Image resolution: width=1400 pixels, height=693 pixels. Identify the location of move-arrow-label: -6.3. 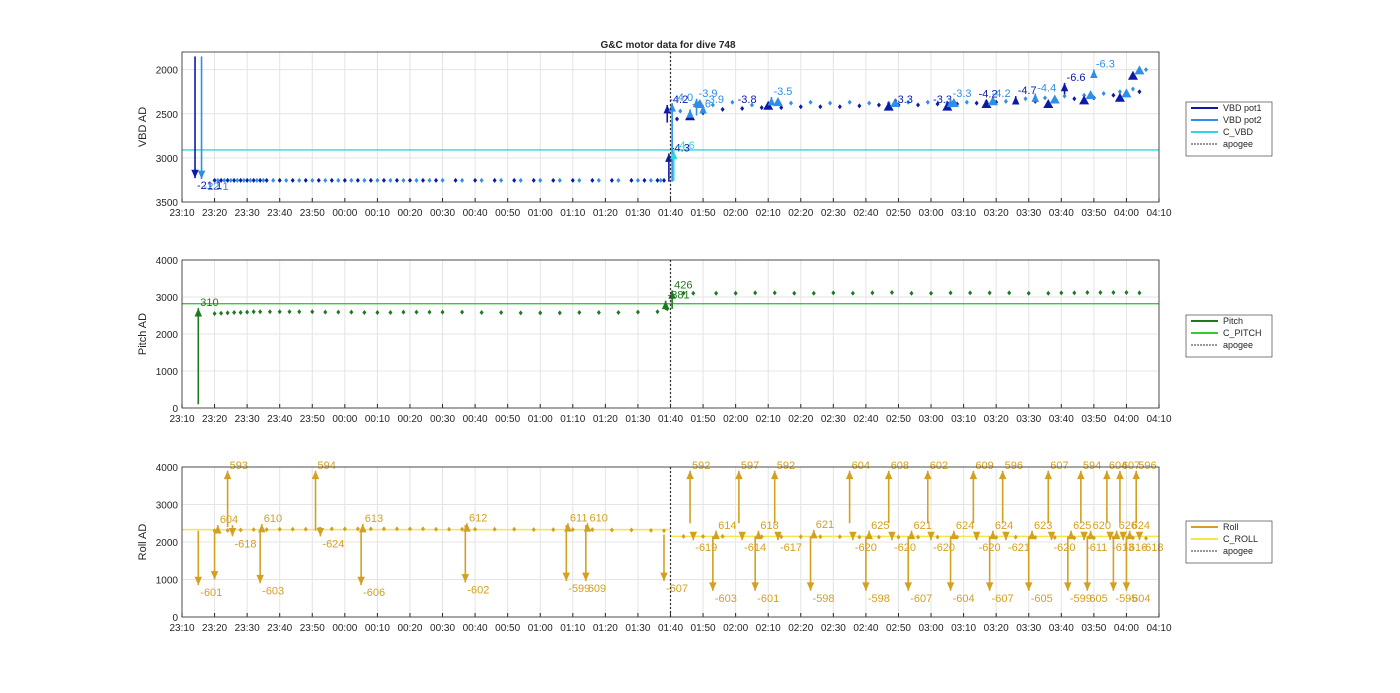
(1105, 65).